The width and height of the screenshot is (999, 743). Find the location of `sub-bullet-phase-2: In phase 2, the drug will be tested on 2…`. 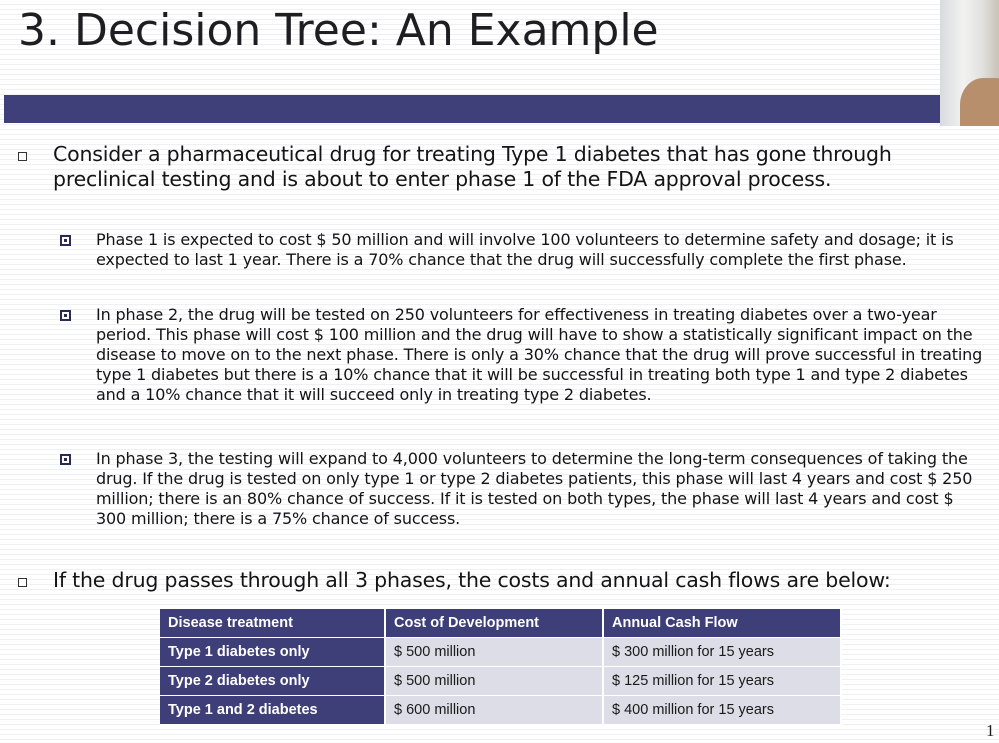

sub-bullet-phase-2: In phase 2, the drug will be tested on 2… is located at coordinates (525, 355).